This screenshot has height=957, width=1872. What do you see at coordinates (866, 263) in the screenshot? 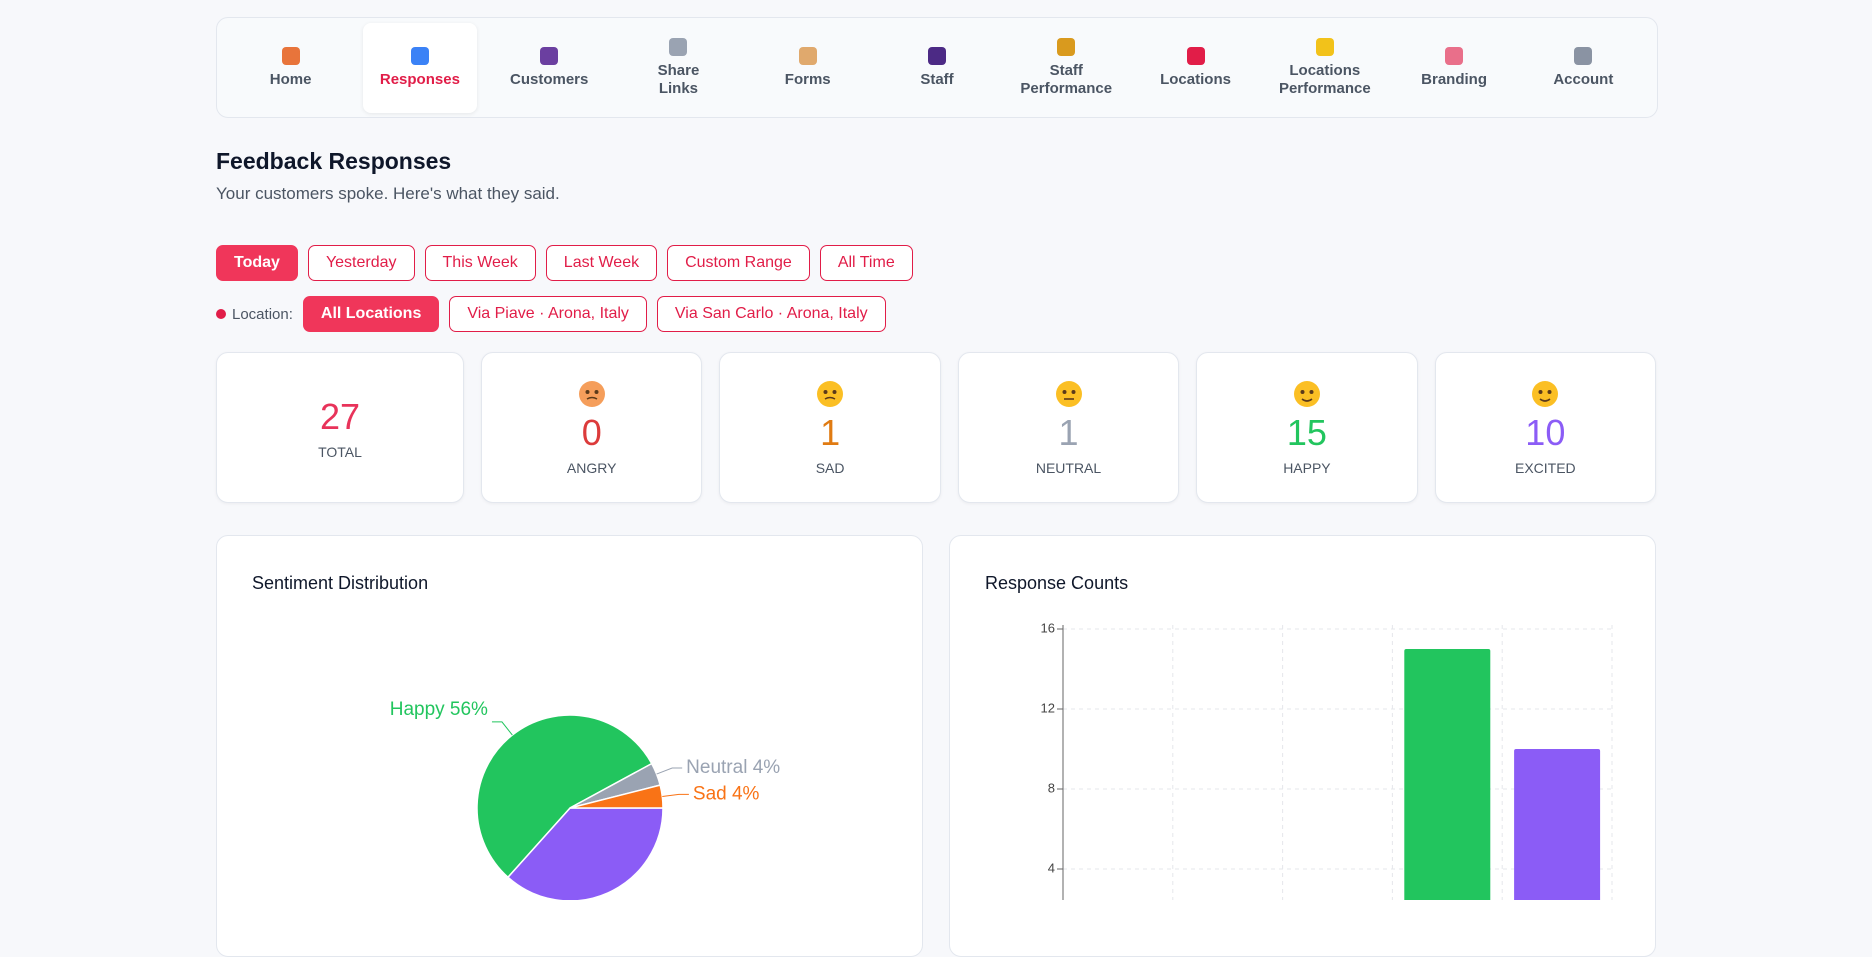
I see `date-filter-button: All Time` at bounding box center [866, 263].